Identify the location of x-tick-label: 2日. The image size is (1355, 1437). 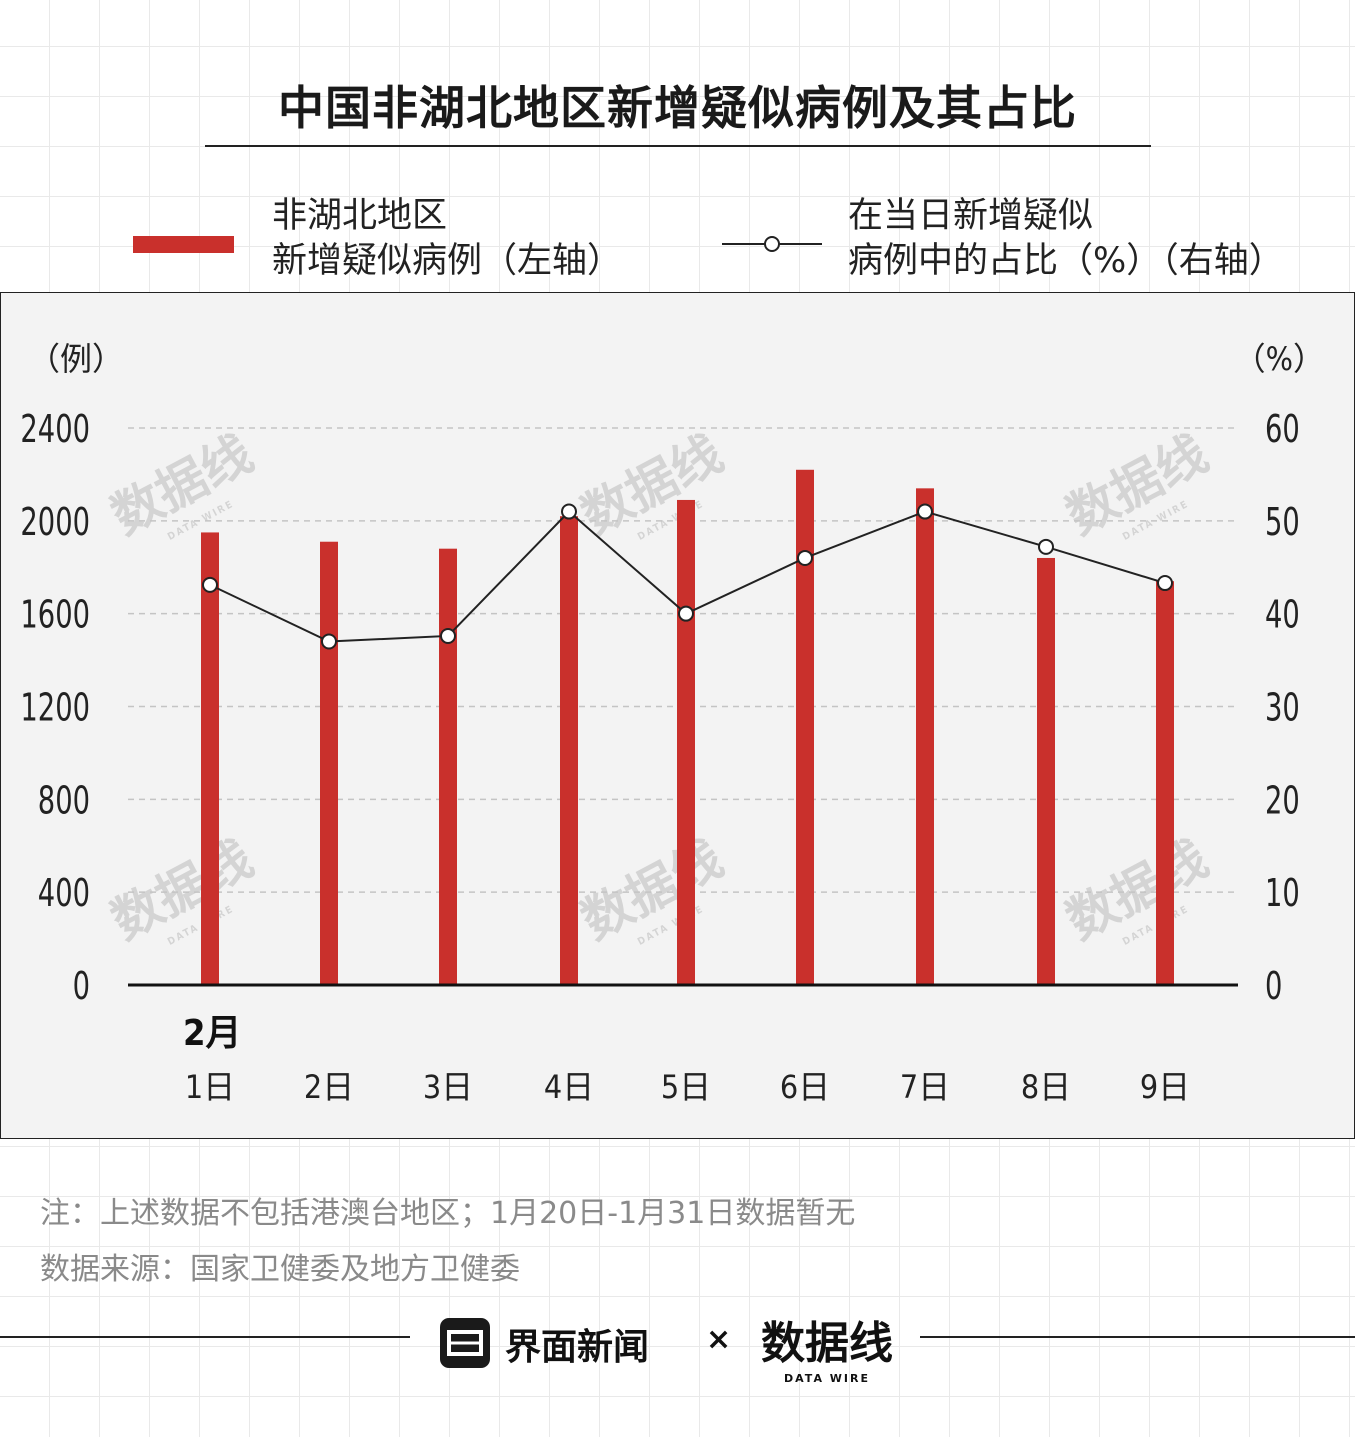
(329, 1087).